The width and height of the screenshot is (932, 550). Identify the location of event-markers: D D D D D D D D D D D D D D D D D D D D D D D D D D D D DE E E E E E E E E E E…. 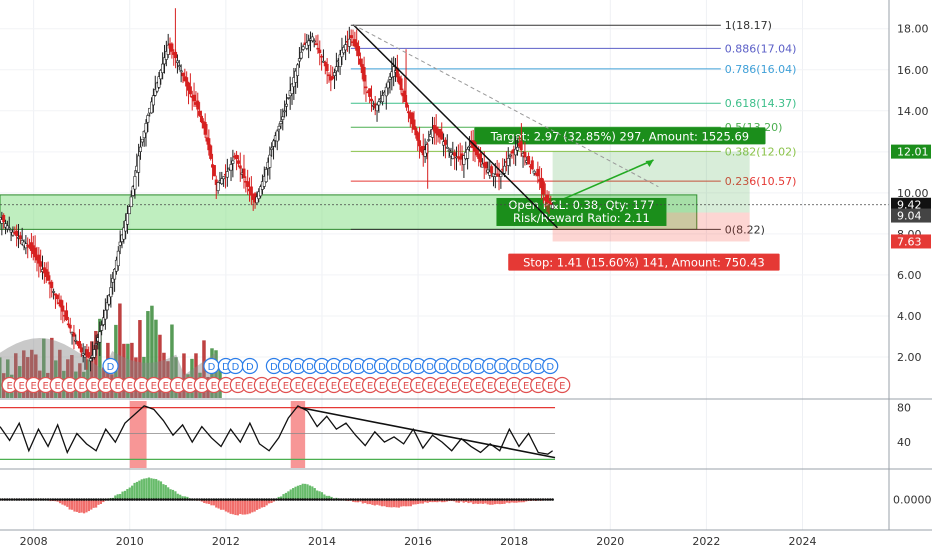
(286, 375).